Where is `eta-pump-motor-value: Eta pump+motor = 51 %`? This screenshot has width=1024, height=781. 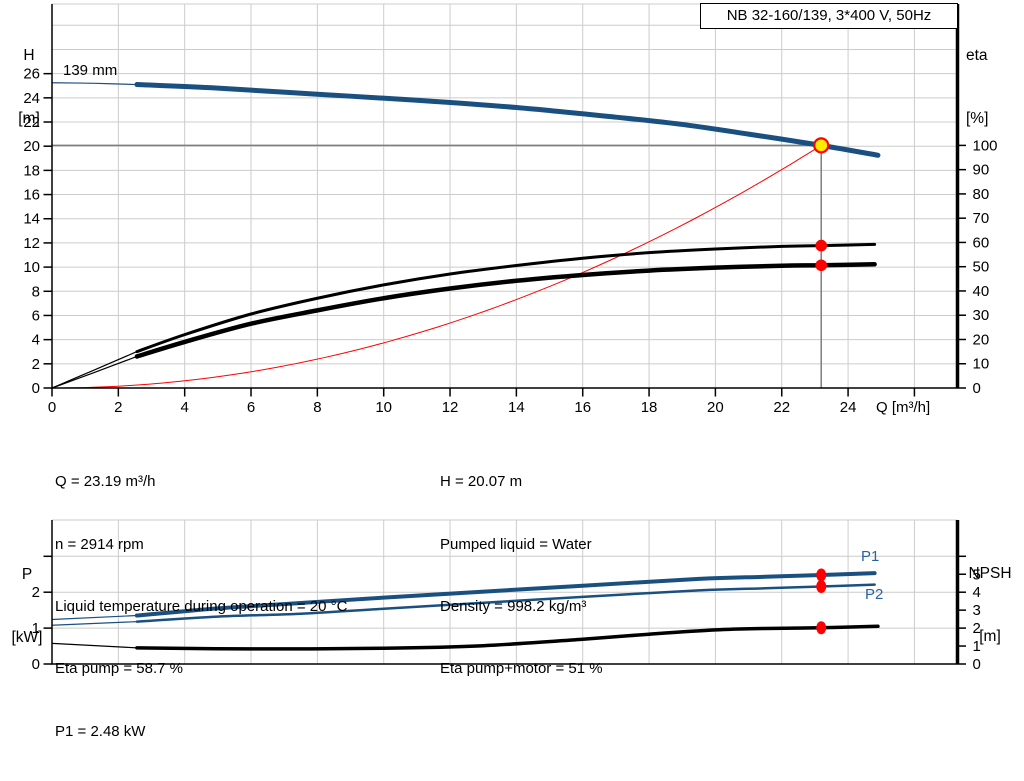
eta-pump-motor-value: Eta pump+motor = 51 % is located at coordinates (521, 668).